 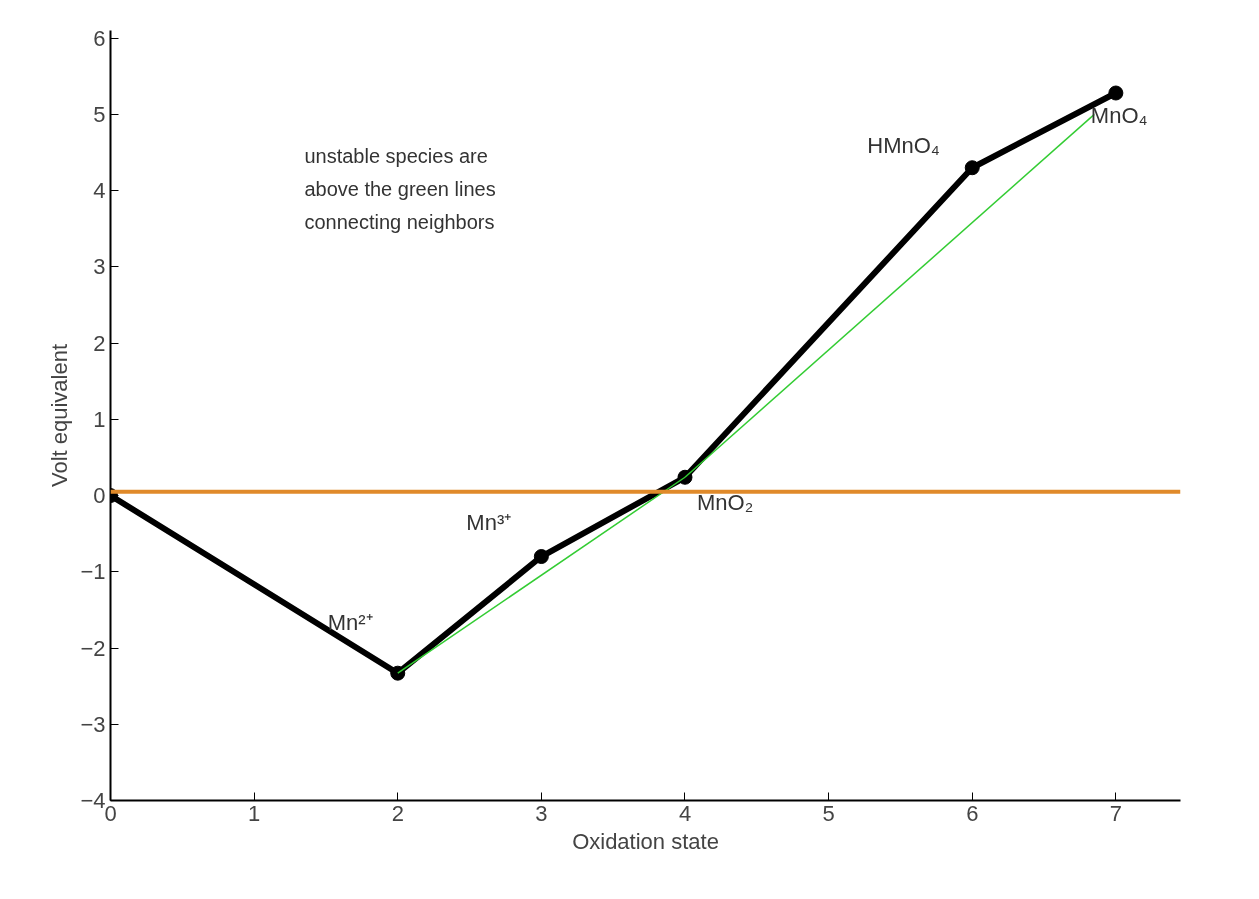 What do you see at coordinates (350, 623) in the screenshot?
I see `annotation: Mn²⁺` at bounding box center [350, 623].